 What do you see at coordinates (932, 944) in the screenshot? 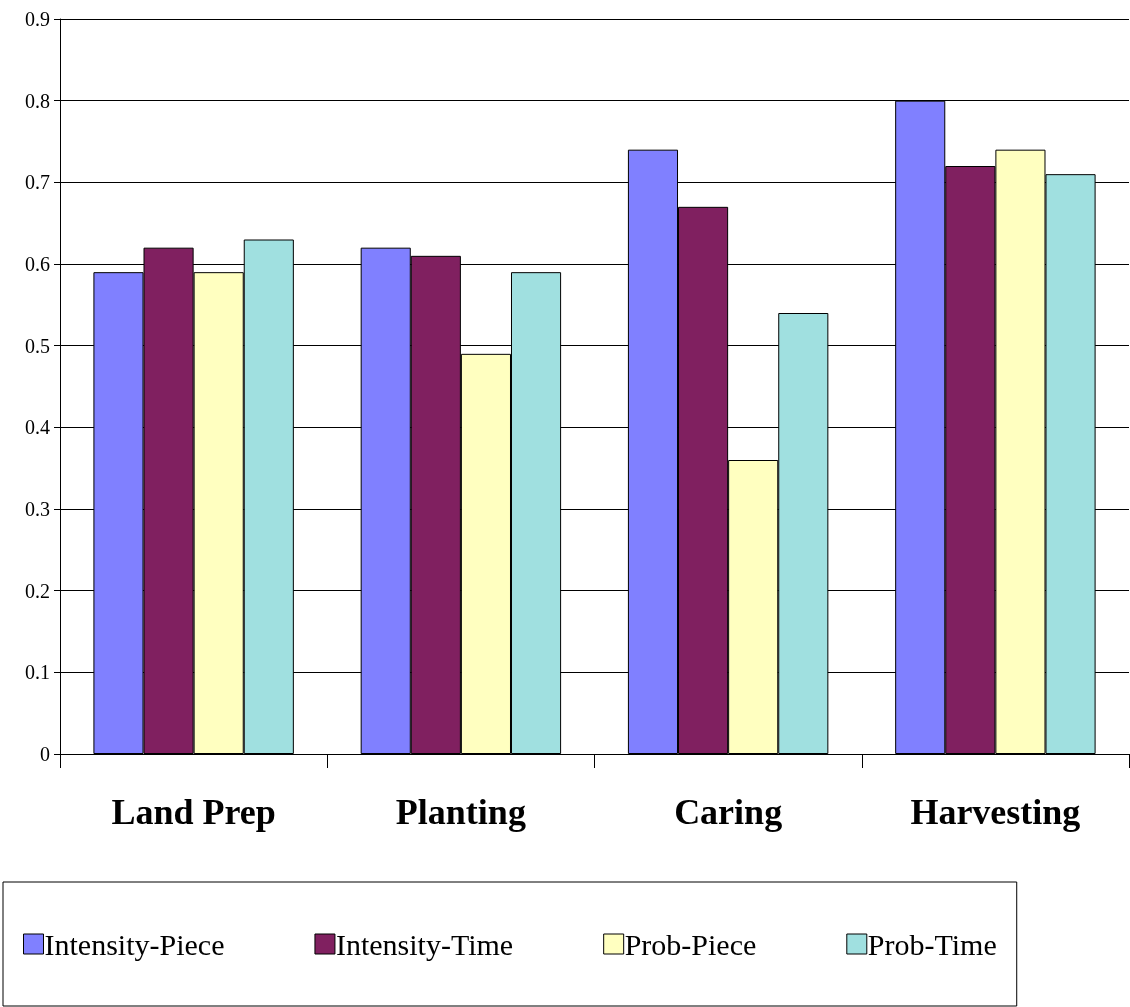
I see `legend-label: Prob-Time` at bounding box center [932, 944].